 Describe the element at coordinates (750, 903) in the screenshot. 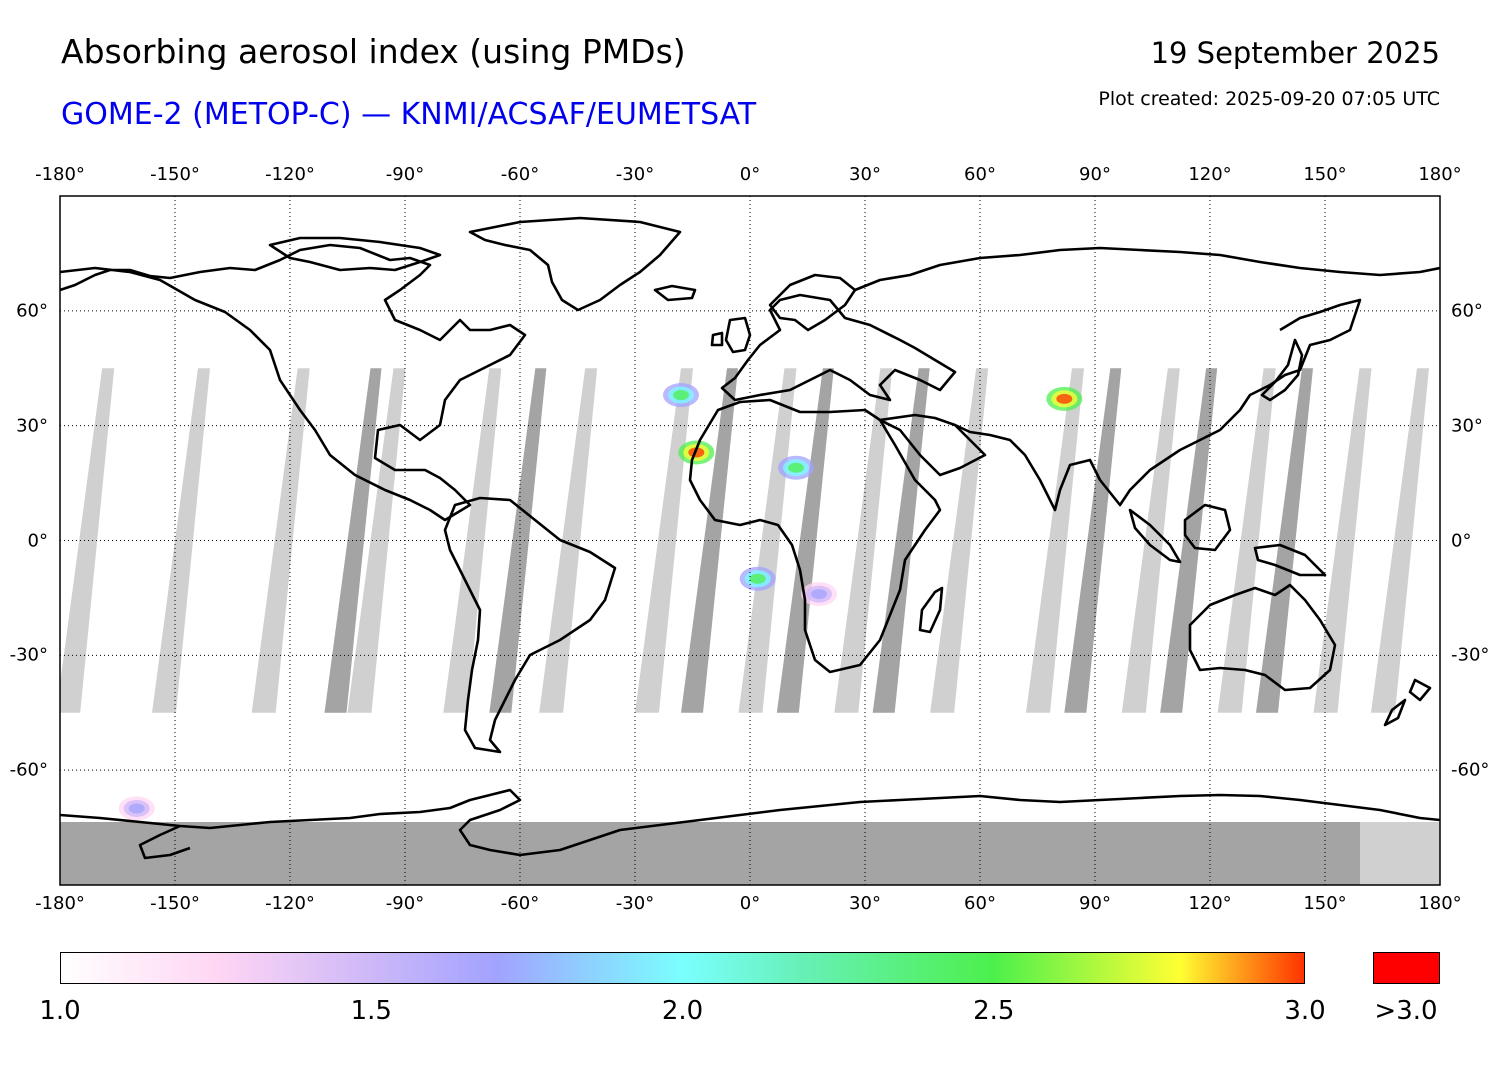

I see `lon-tick-label-bottom: 0°` at that location.